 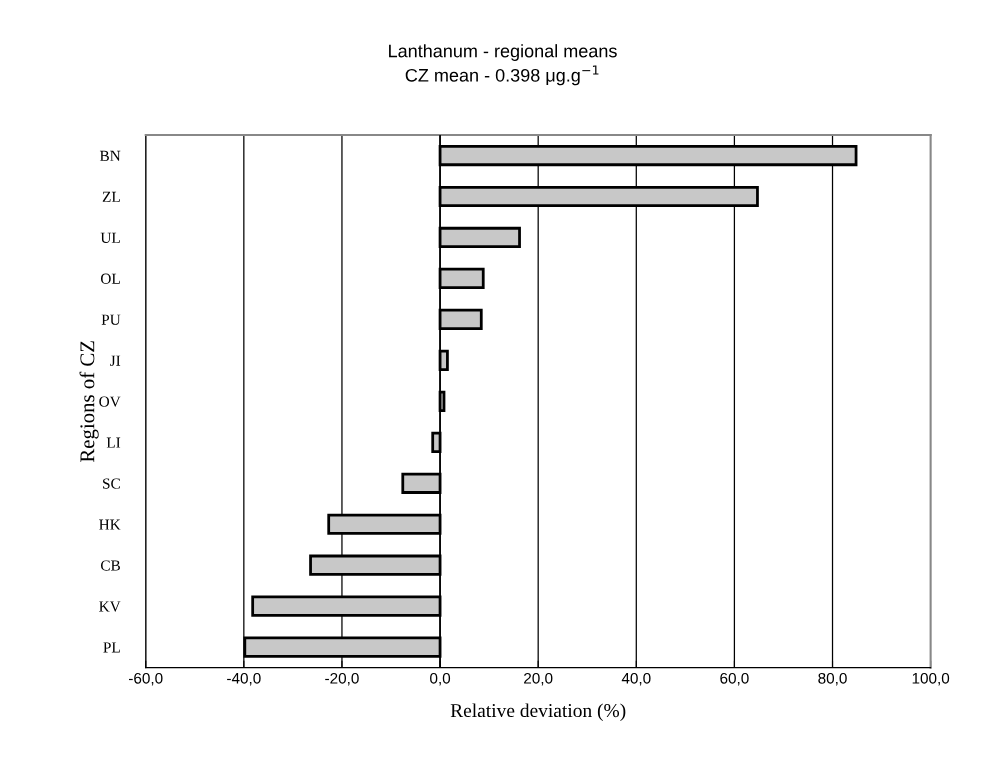 What do you see at coordinates (538, 712) in the screenshot?
I see `x-axis-title: Relative deviation (%)` at bounding box center [538, 712].